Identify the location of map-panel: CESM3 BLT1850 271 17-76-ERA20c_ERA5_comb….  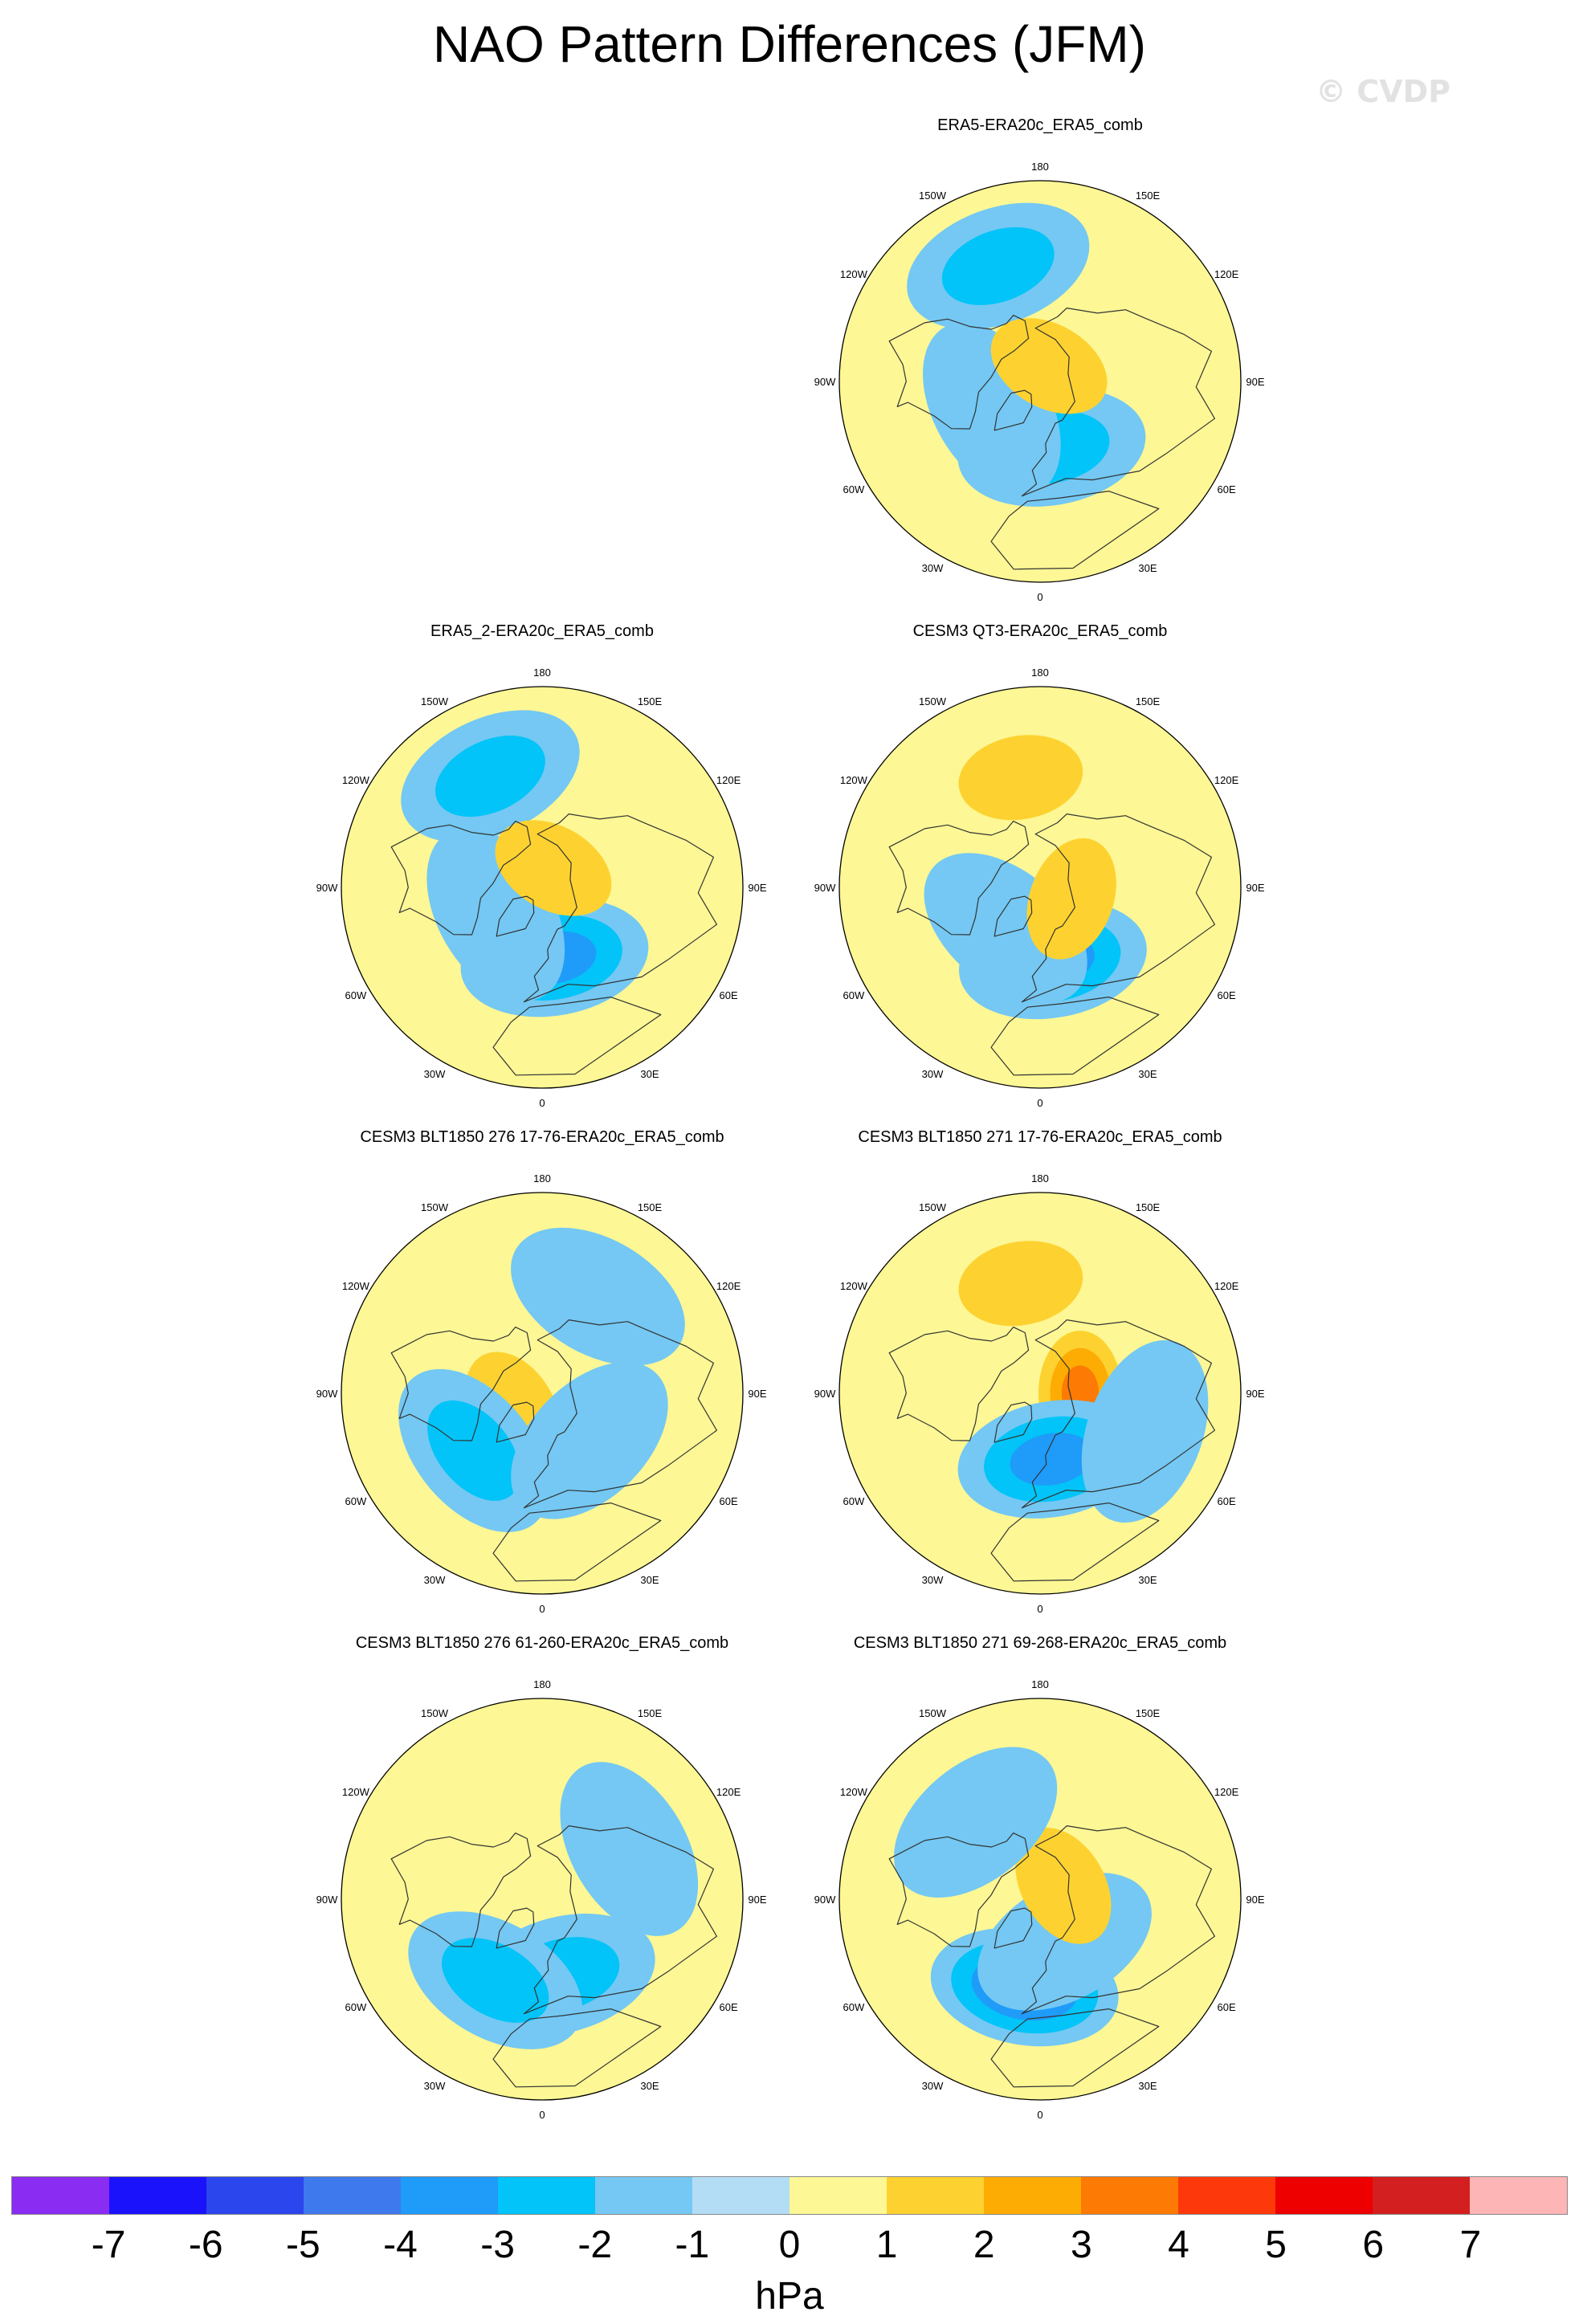
(1040, 1385).